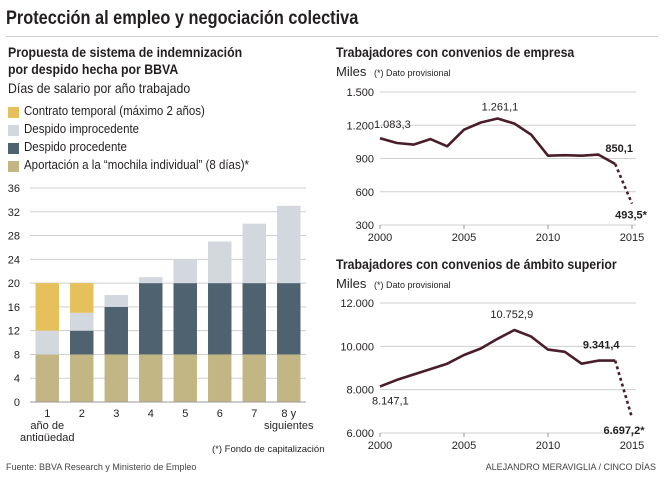  Describe the element at coordinates (17, 355) in the screenshot. I see `bar-y-tick-label: 8` at that location.